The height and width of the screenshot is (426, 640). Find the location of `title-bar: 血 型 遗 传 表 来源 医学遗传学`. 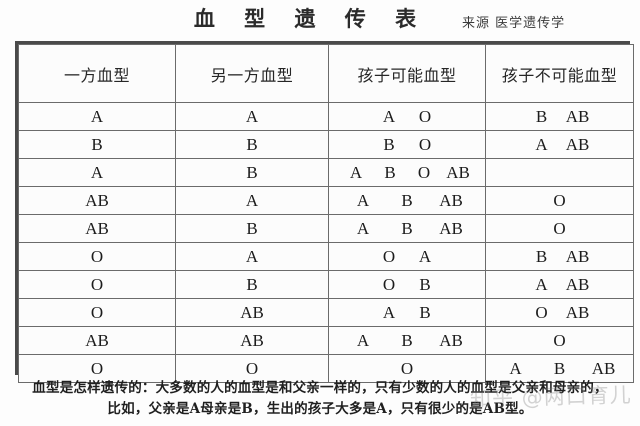

title-bar: 血 型 遗 传 表 来源 医学遗传学 is located at coordinates (320, 20).